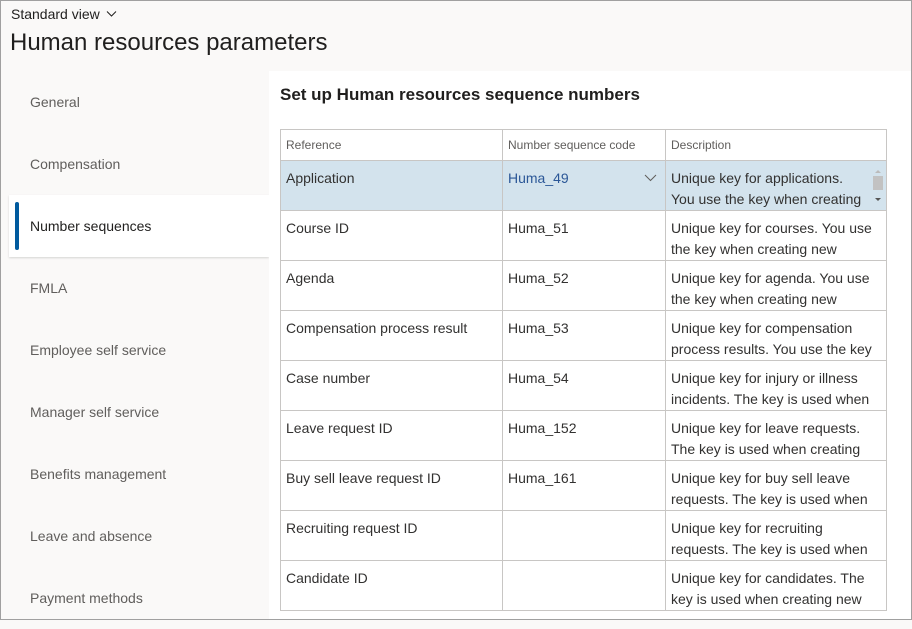 This screenshot has height=629, width=912. What do you see at coordinates (584, 145) in the screenshot?
I see `column-header-code: Number sequence code` at bounding box center [584, 145].